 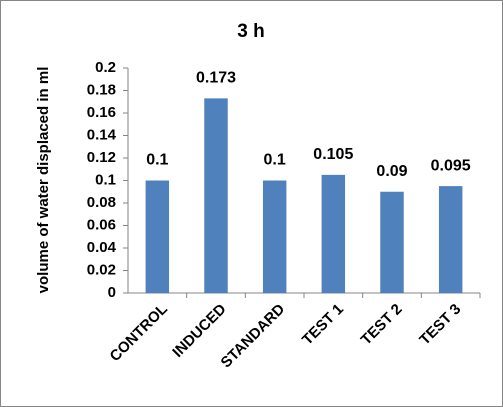 What do you see at coordinates (101, 202) in the screenshot?
I see `y-tick-label: 0.08` at bounding box center [101, 202].